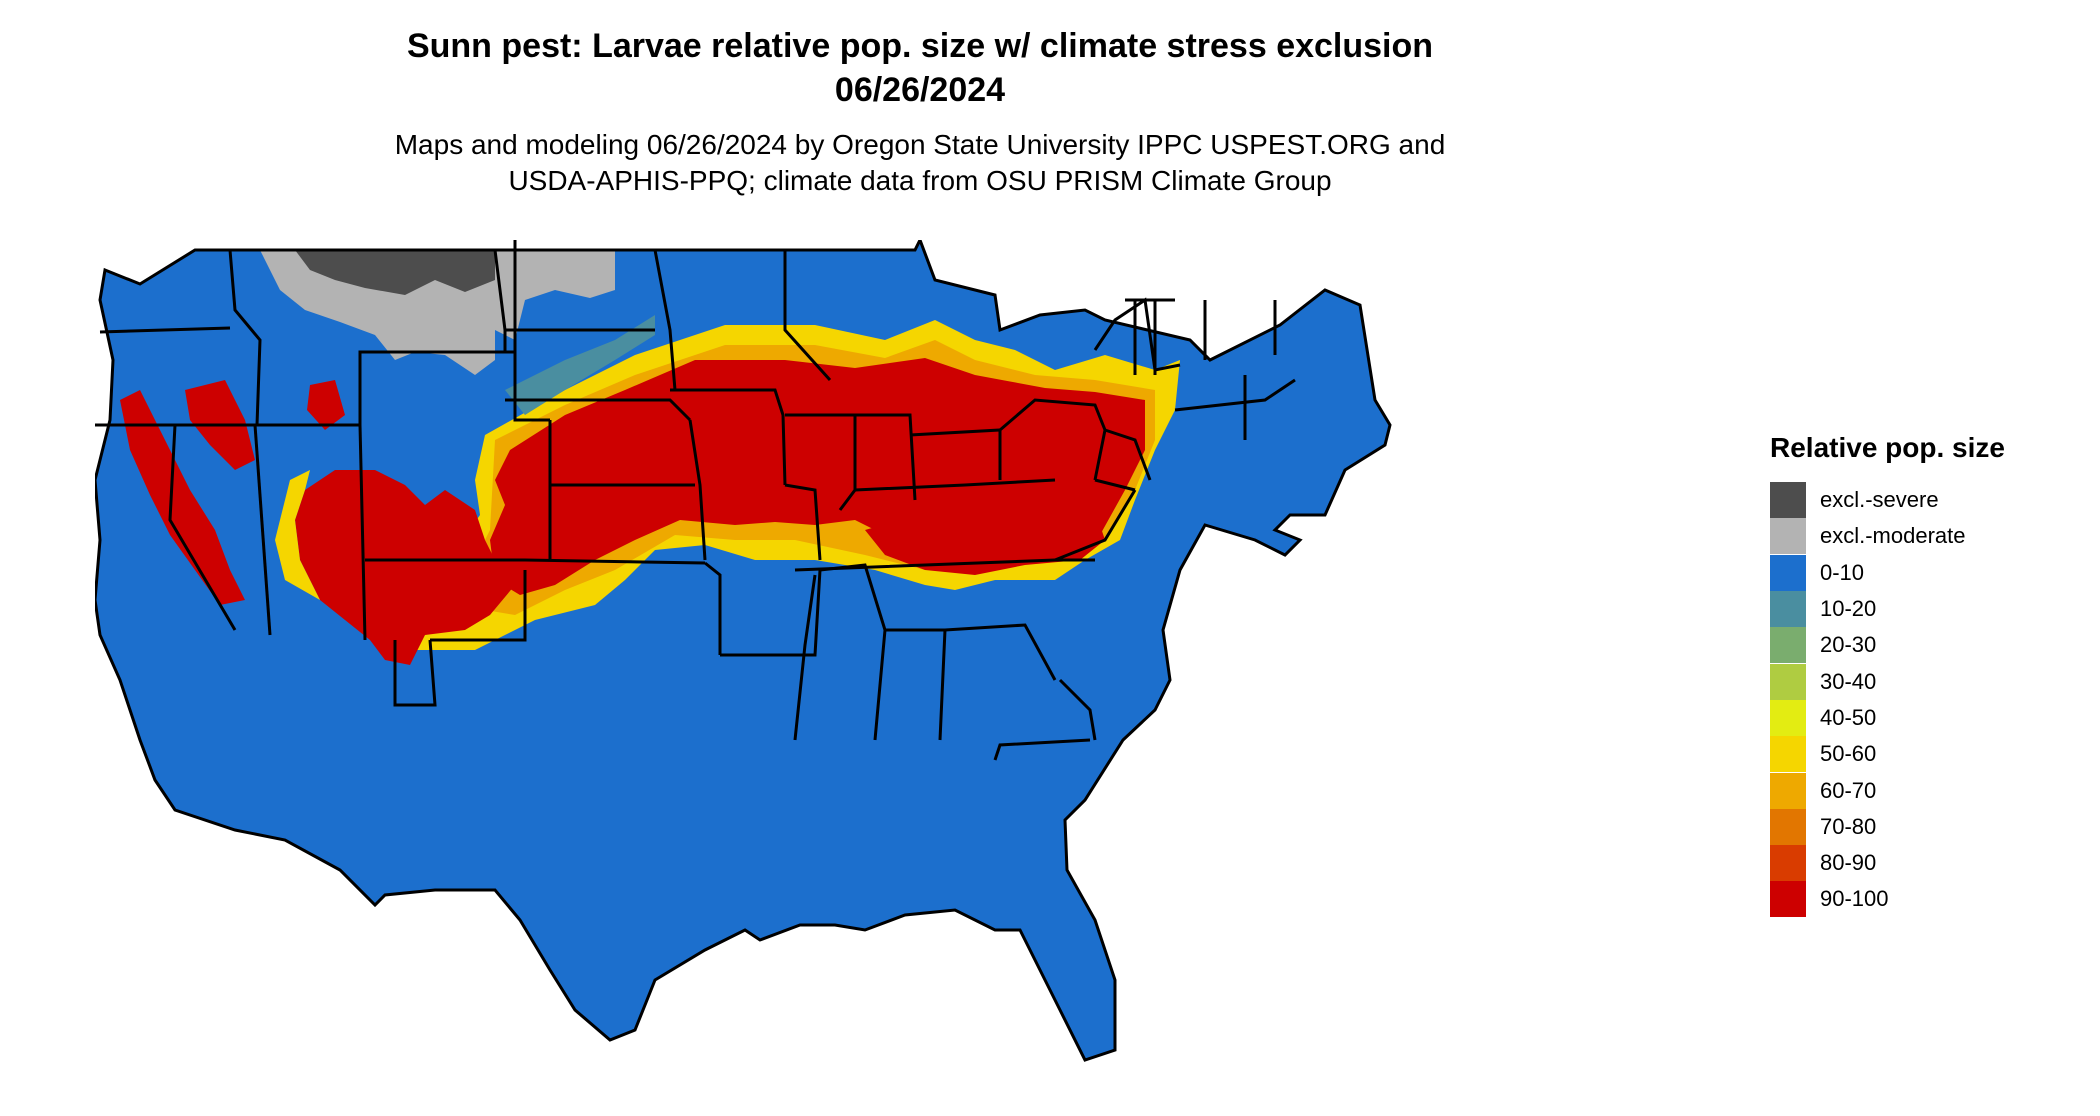 This screenshot has width=2100, height=1116. I want to click on legend-item: 0-10, so click(1887, 572).